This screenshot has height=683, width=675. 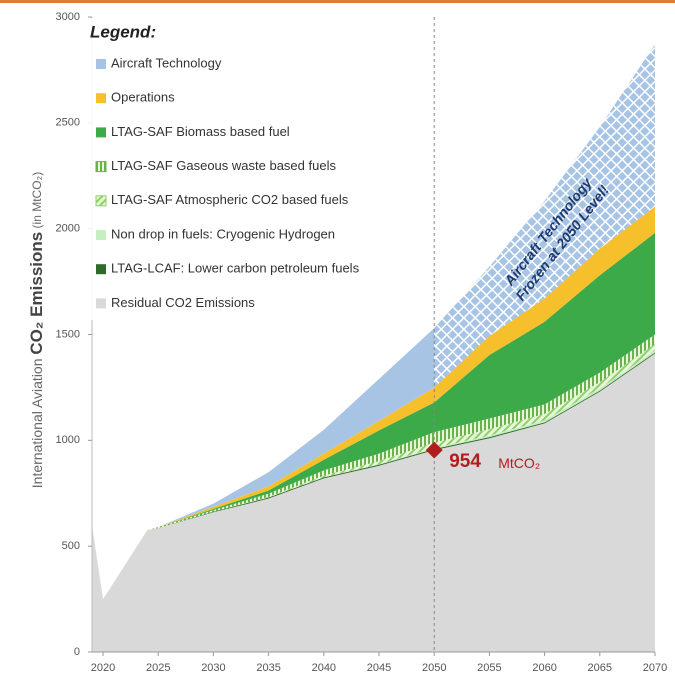 I want to click on x-tick-label: 2040, so click(x=324, y=668).